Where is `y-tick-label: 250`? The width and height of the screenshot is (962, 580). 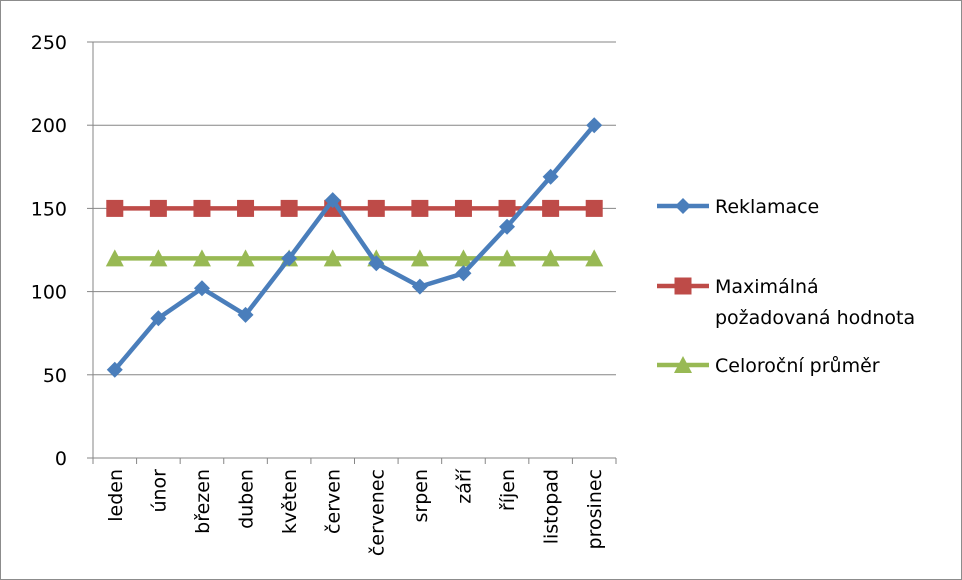 y-tick-label: 250 is located at coordinates (49, 43).